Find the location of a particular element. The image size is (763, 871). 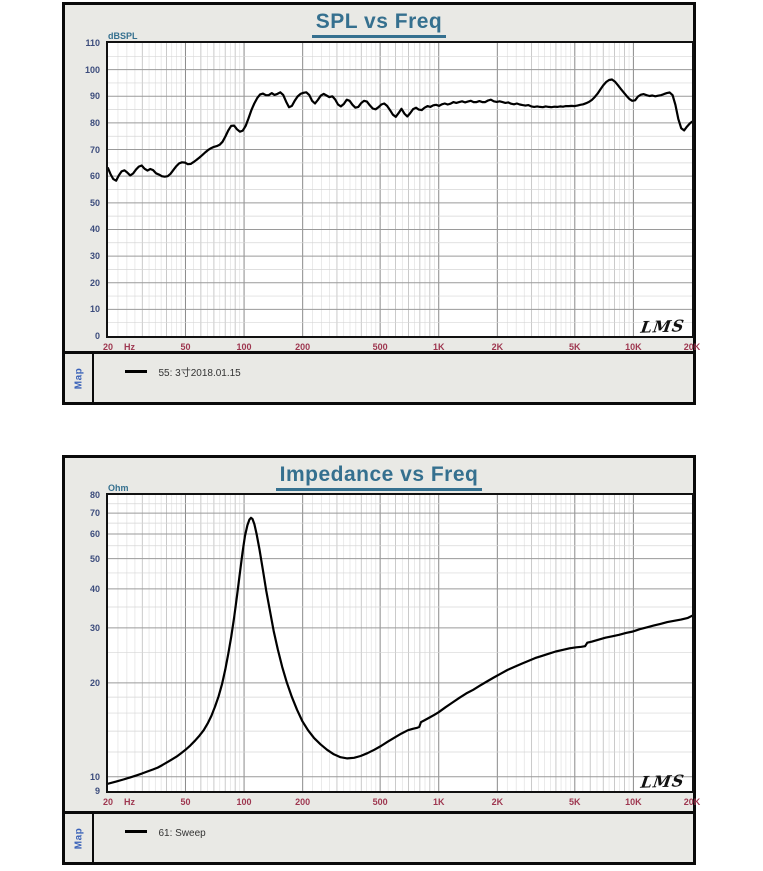

impedance-chart-title: Impedance vs Freq is located at coordinates (379, 477).